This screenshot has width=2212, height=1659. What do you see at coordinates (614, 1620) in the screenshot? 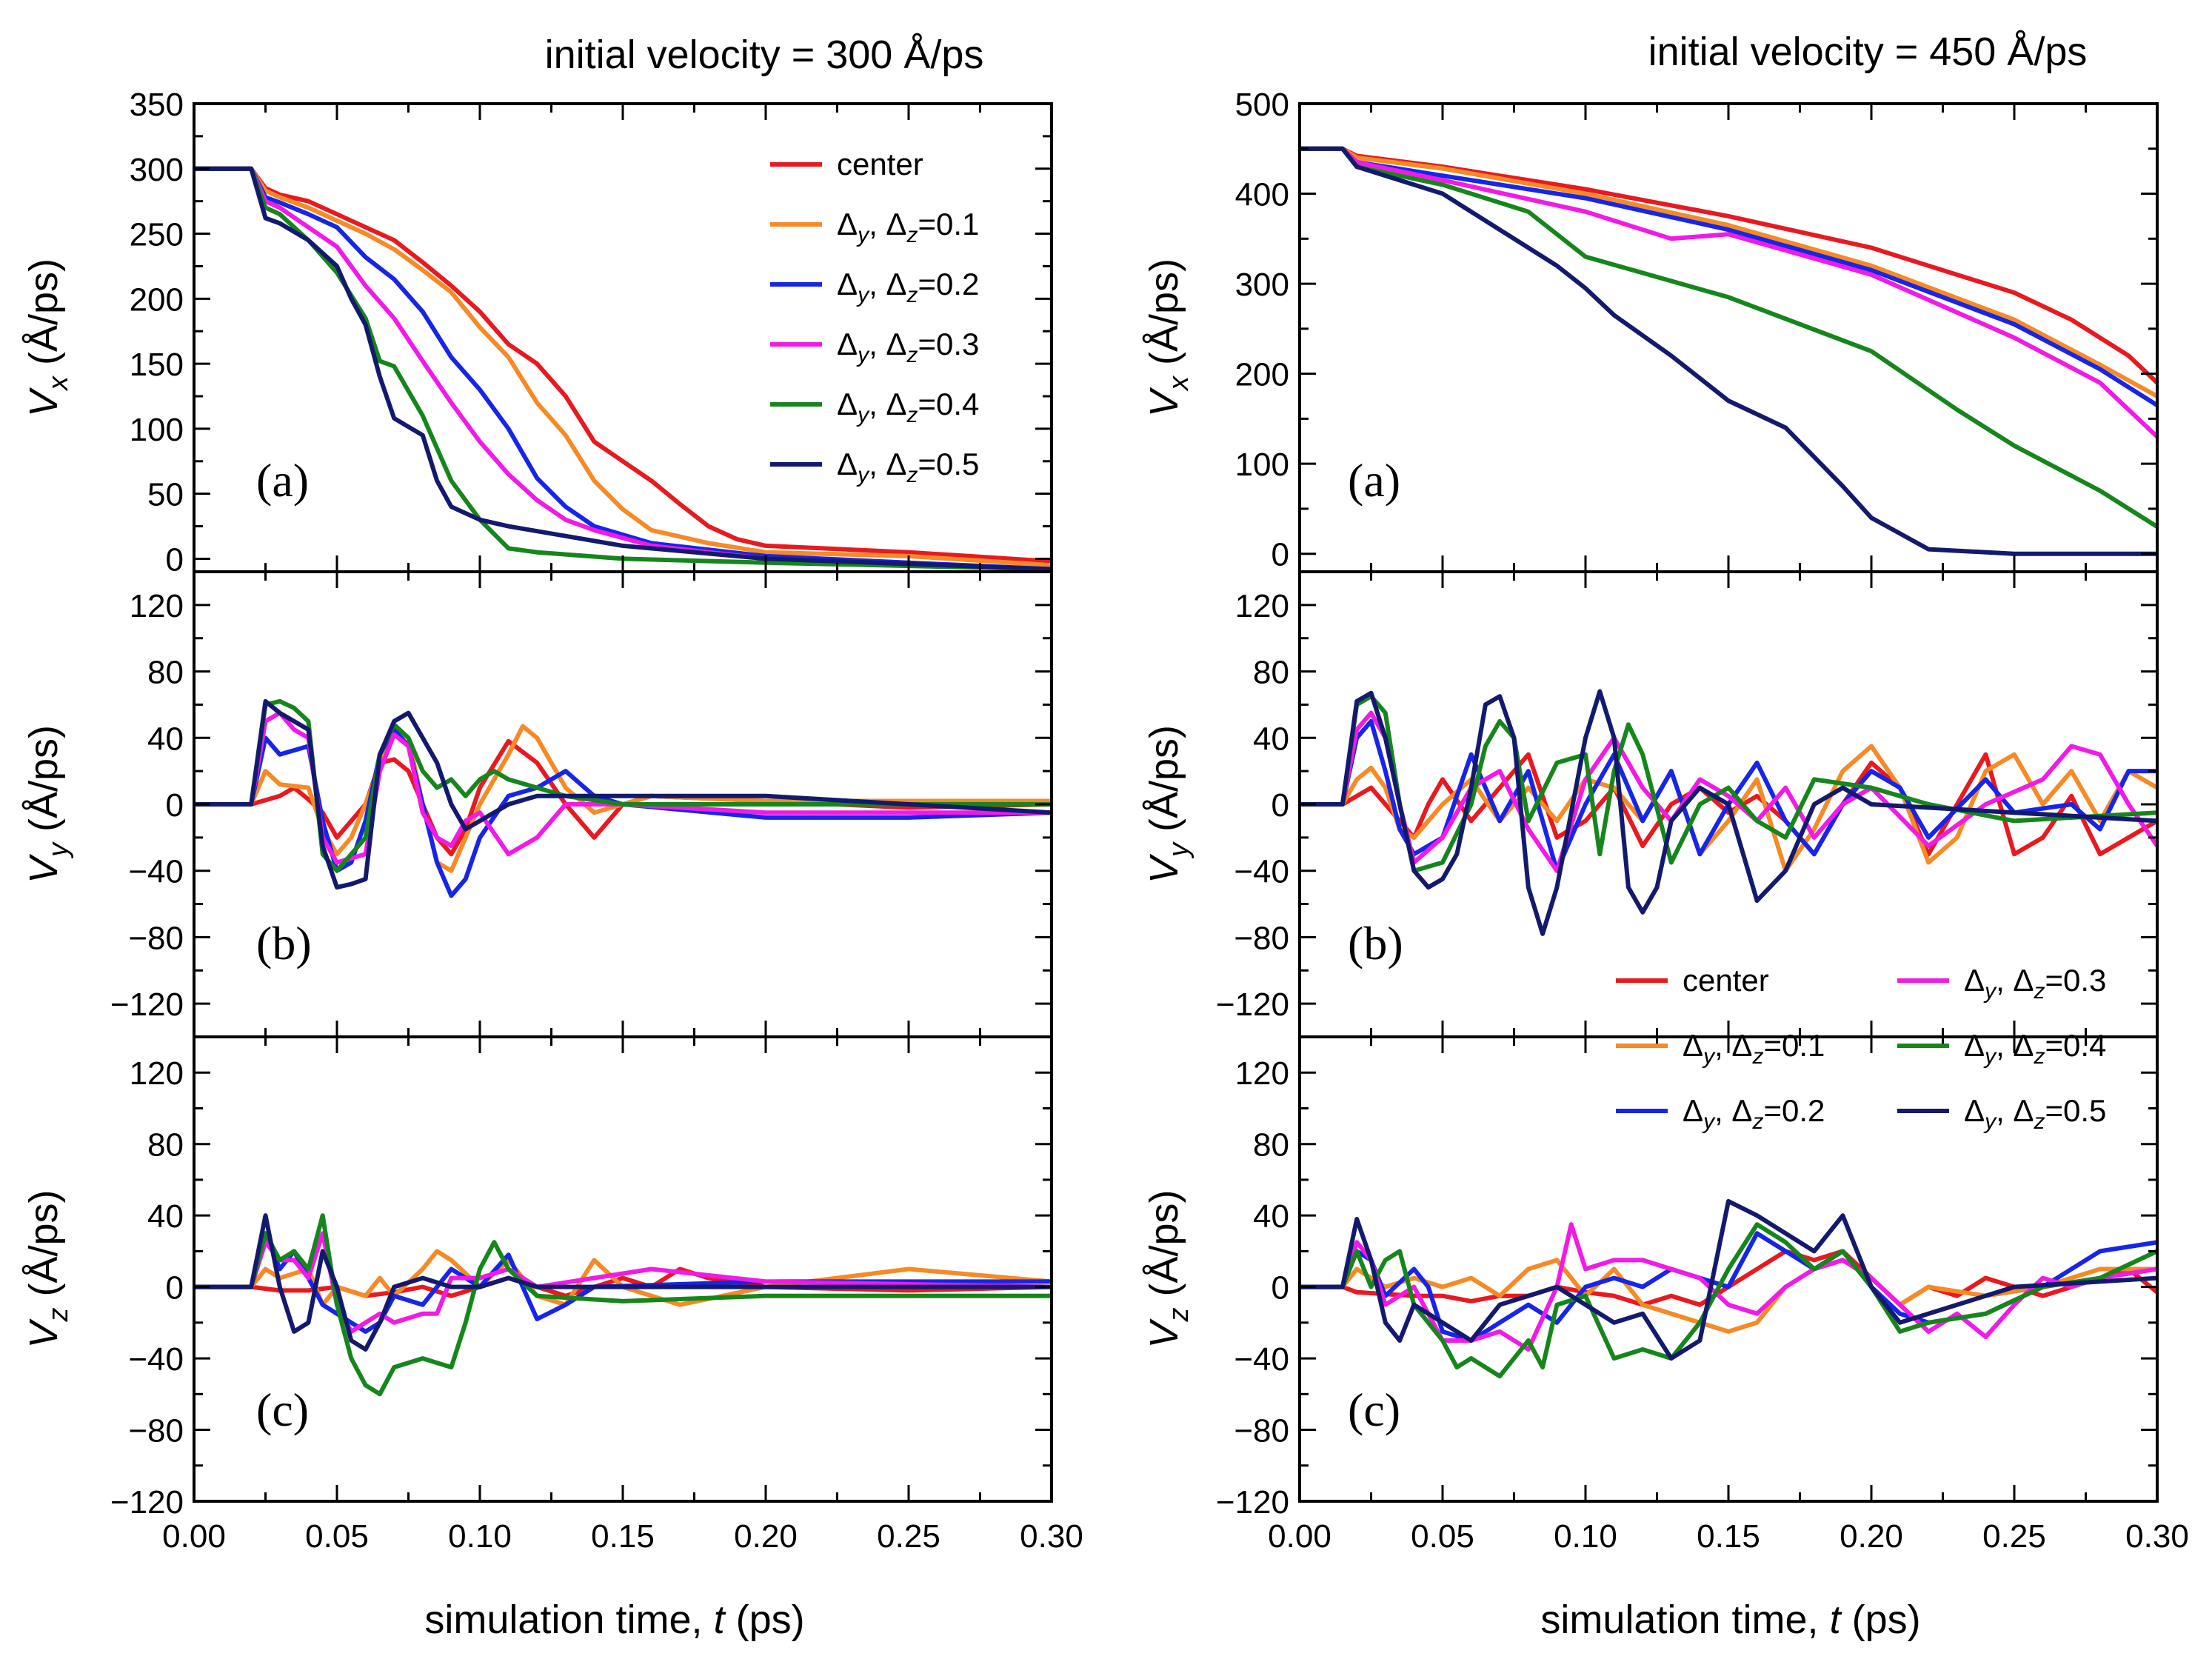
I see `left-x-axis-label: simulation time, t (ps)` at bounding box center [614, 1620].